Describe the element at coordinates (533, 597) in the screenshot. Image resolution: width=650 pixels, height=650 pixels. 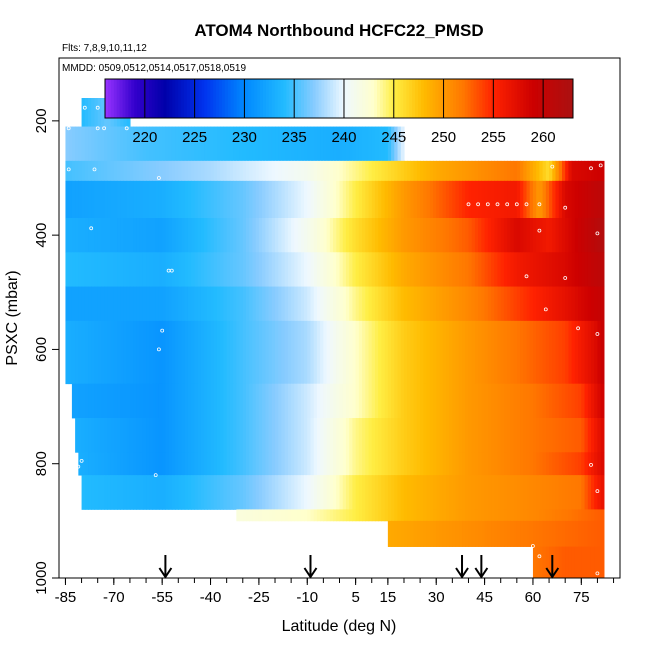
I see `x-tick-label: 60` at that location.